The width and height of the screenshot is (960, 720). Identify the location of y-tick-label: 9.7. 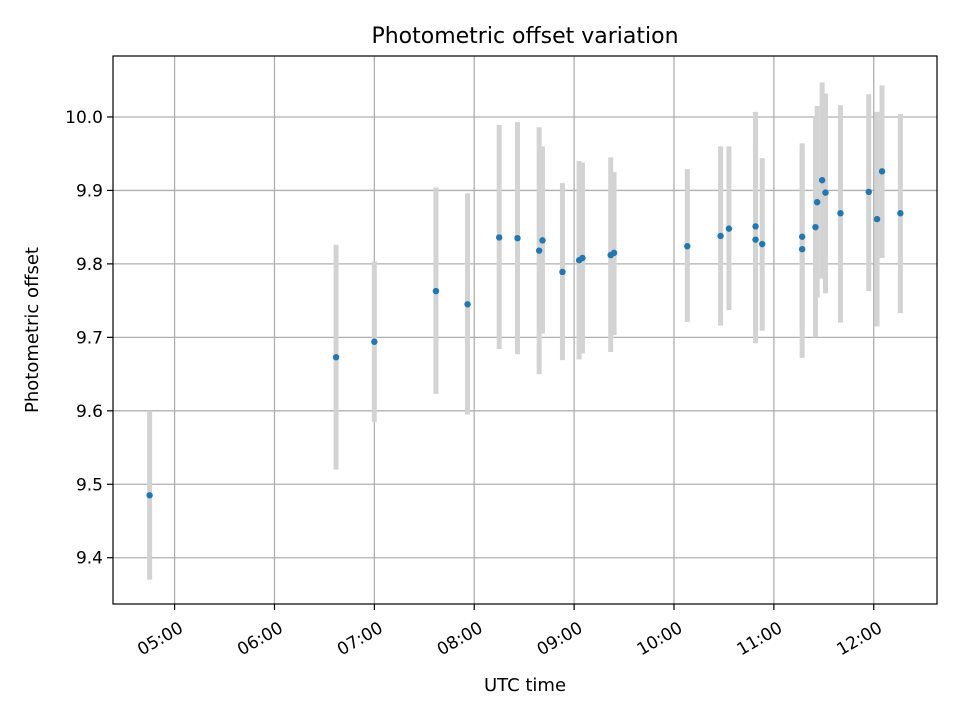
(89, 338).